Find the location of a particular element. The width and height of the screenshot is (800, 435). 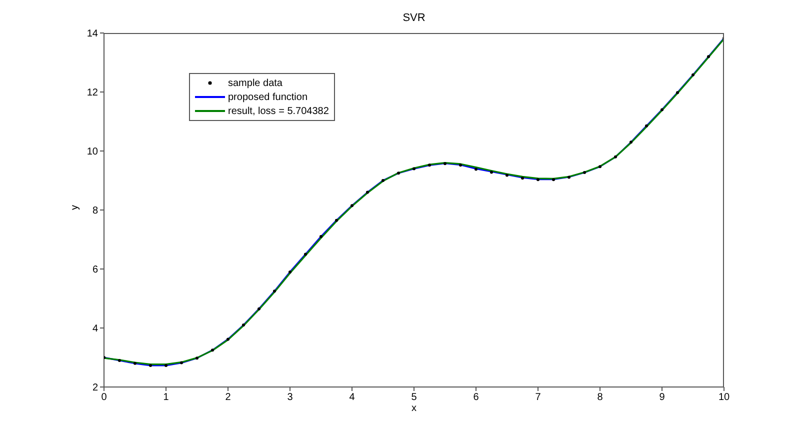

y-tick-label: 6 is located at coordinates (95, 270).